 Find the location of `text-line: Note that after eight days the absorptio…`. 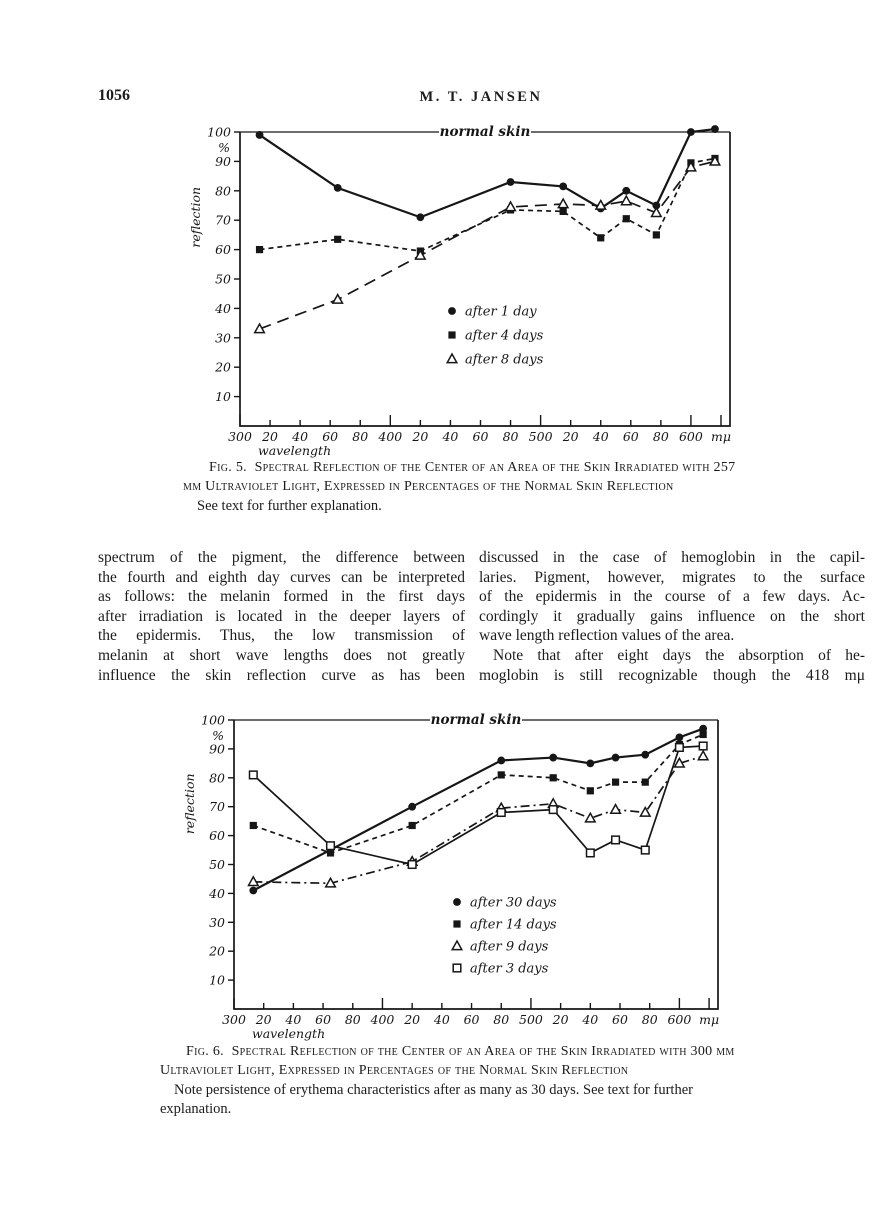

text-line: Note that after eight days the absorptio… is located at coordinates (679, 655).